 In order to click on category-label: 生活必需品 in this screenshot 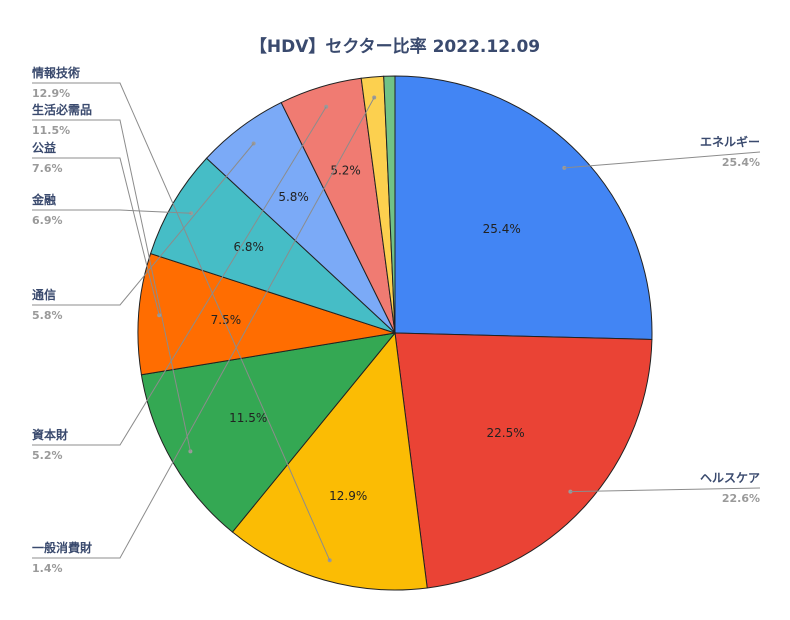, I will do `click(62, 109)`.